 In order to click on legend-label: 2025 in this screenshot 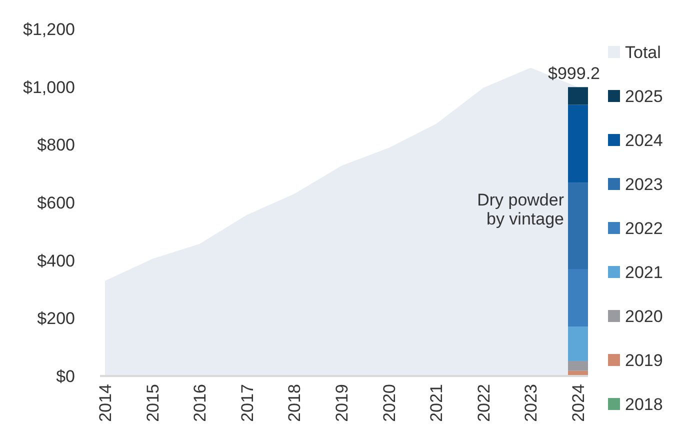, I will do `click(644, 96)`.